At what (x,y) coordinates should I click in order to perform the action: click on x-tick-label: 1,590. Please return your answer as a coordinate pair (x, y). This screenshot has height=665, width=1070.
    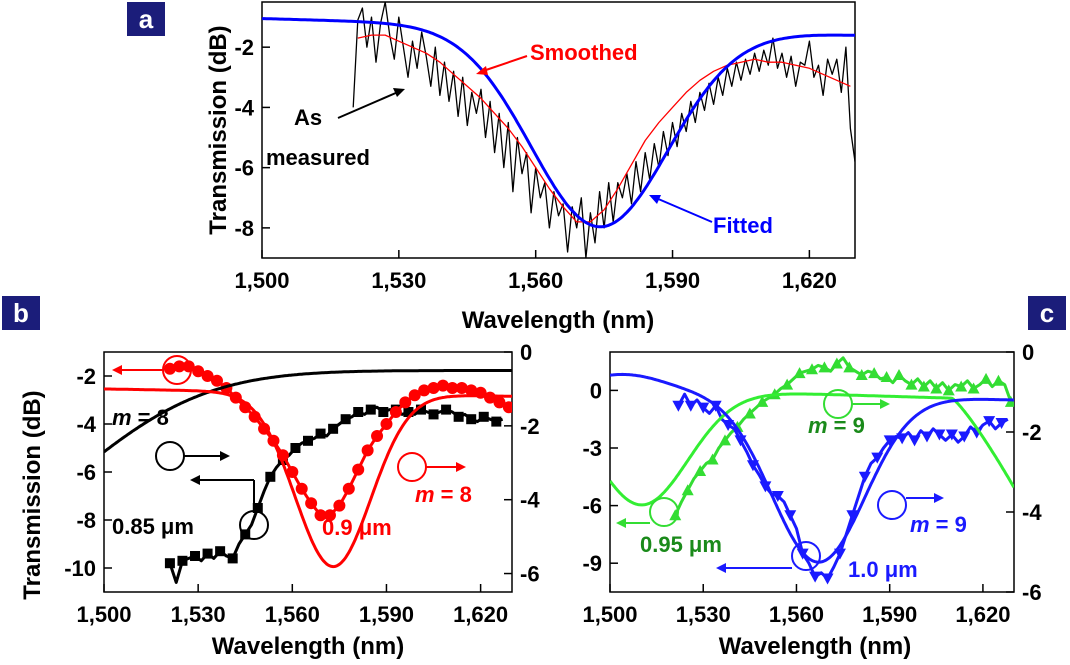
    Looking at the image, I should click on (672, 280).